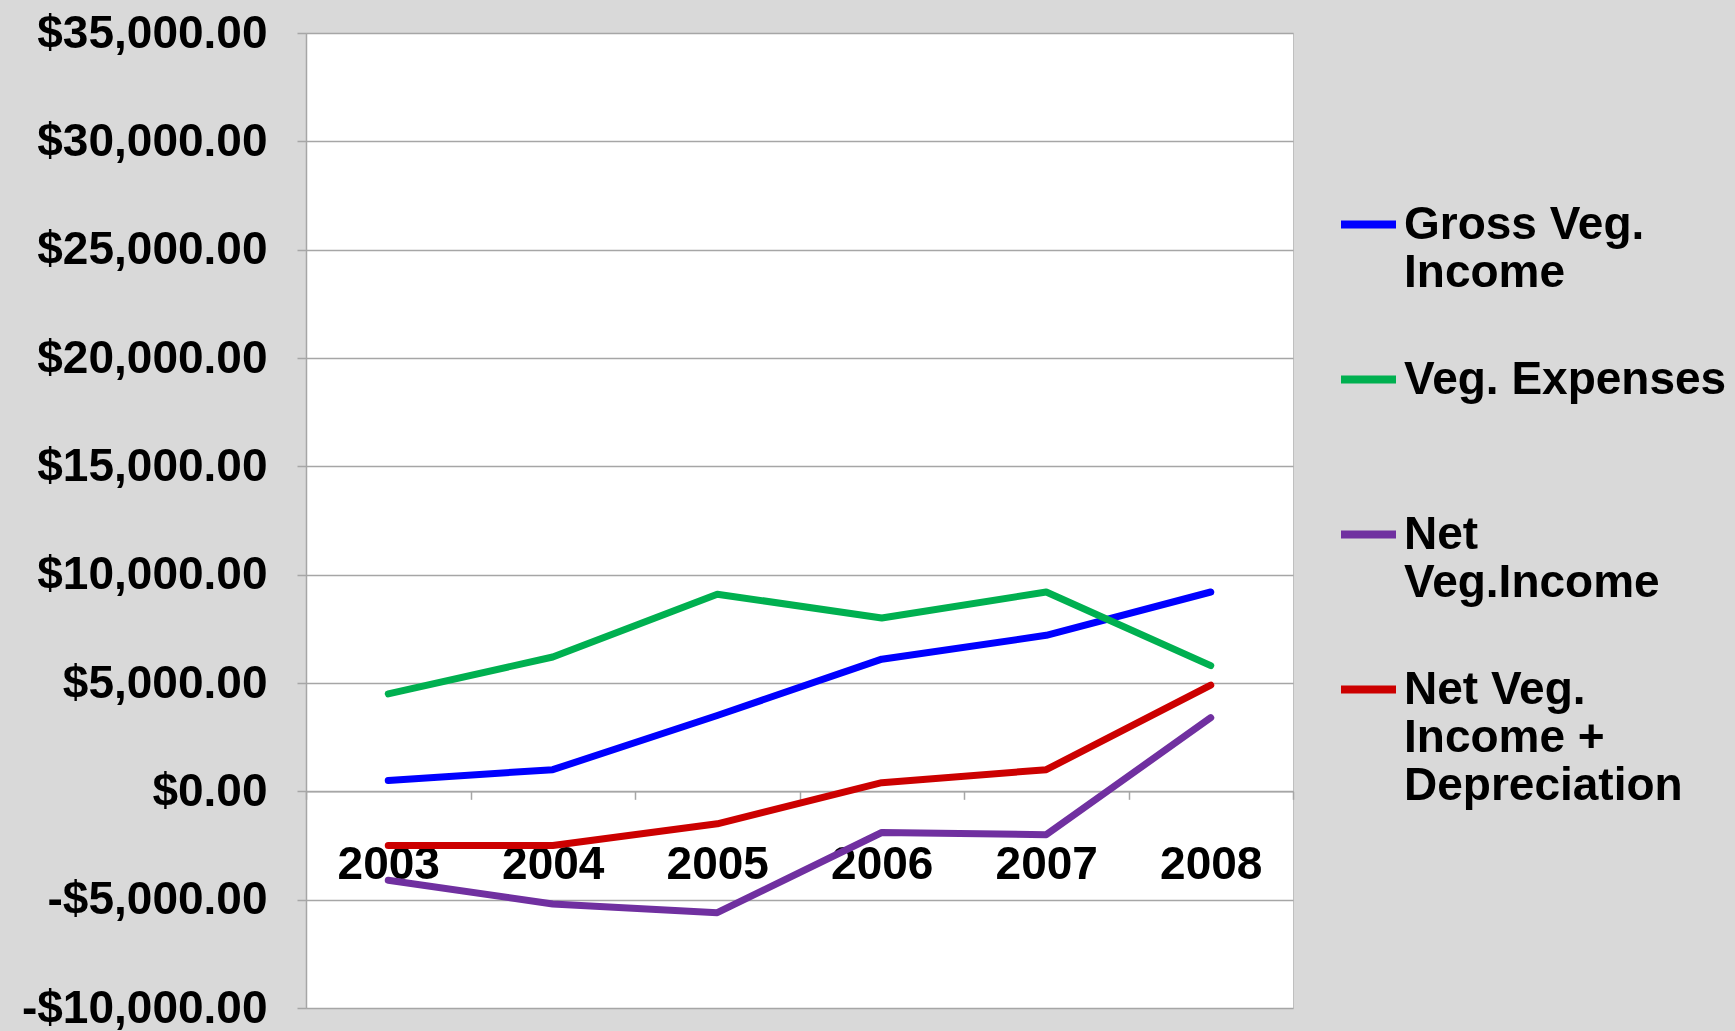  I want to click on y-tick-label: $30,000.00, so click(152, 139).